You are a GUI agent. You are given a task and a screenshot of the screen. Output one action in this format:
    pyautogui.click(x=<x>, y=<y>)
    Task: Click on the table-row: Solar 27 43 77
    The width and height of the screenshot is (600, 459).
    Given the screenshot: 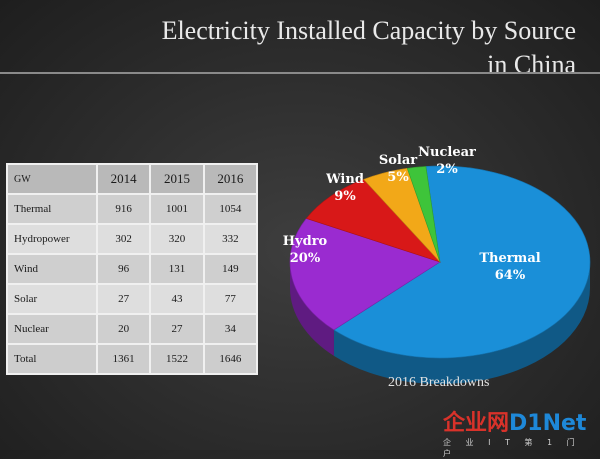 What is the action you would take?
    pyautogui.click(x=132, y=299)
    